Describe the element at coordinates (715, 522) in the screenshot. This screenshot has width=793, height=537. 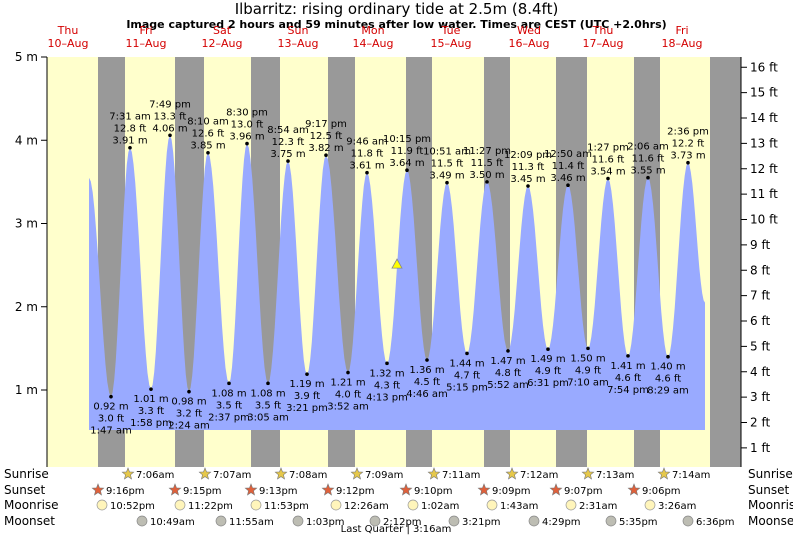
I see `moonset-time: 6:36pm` at that location.